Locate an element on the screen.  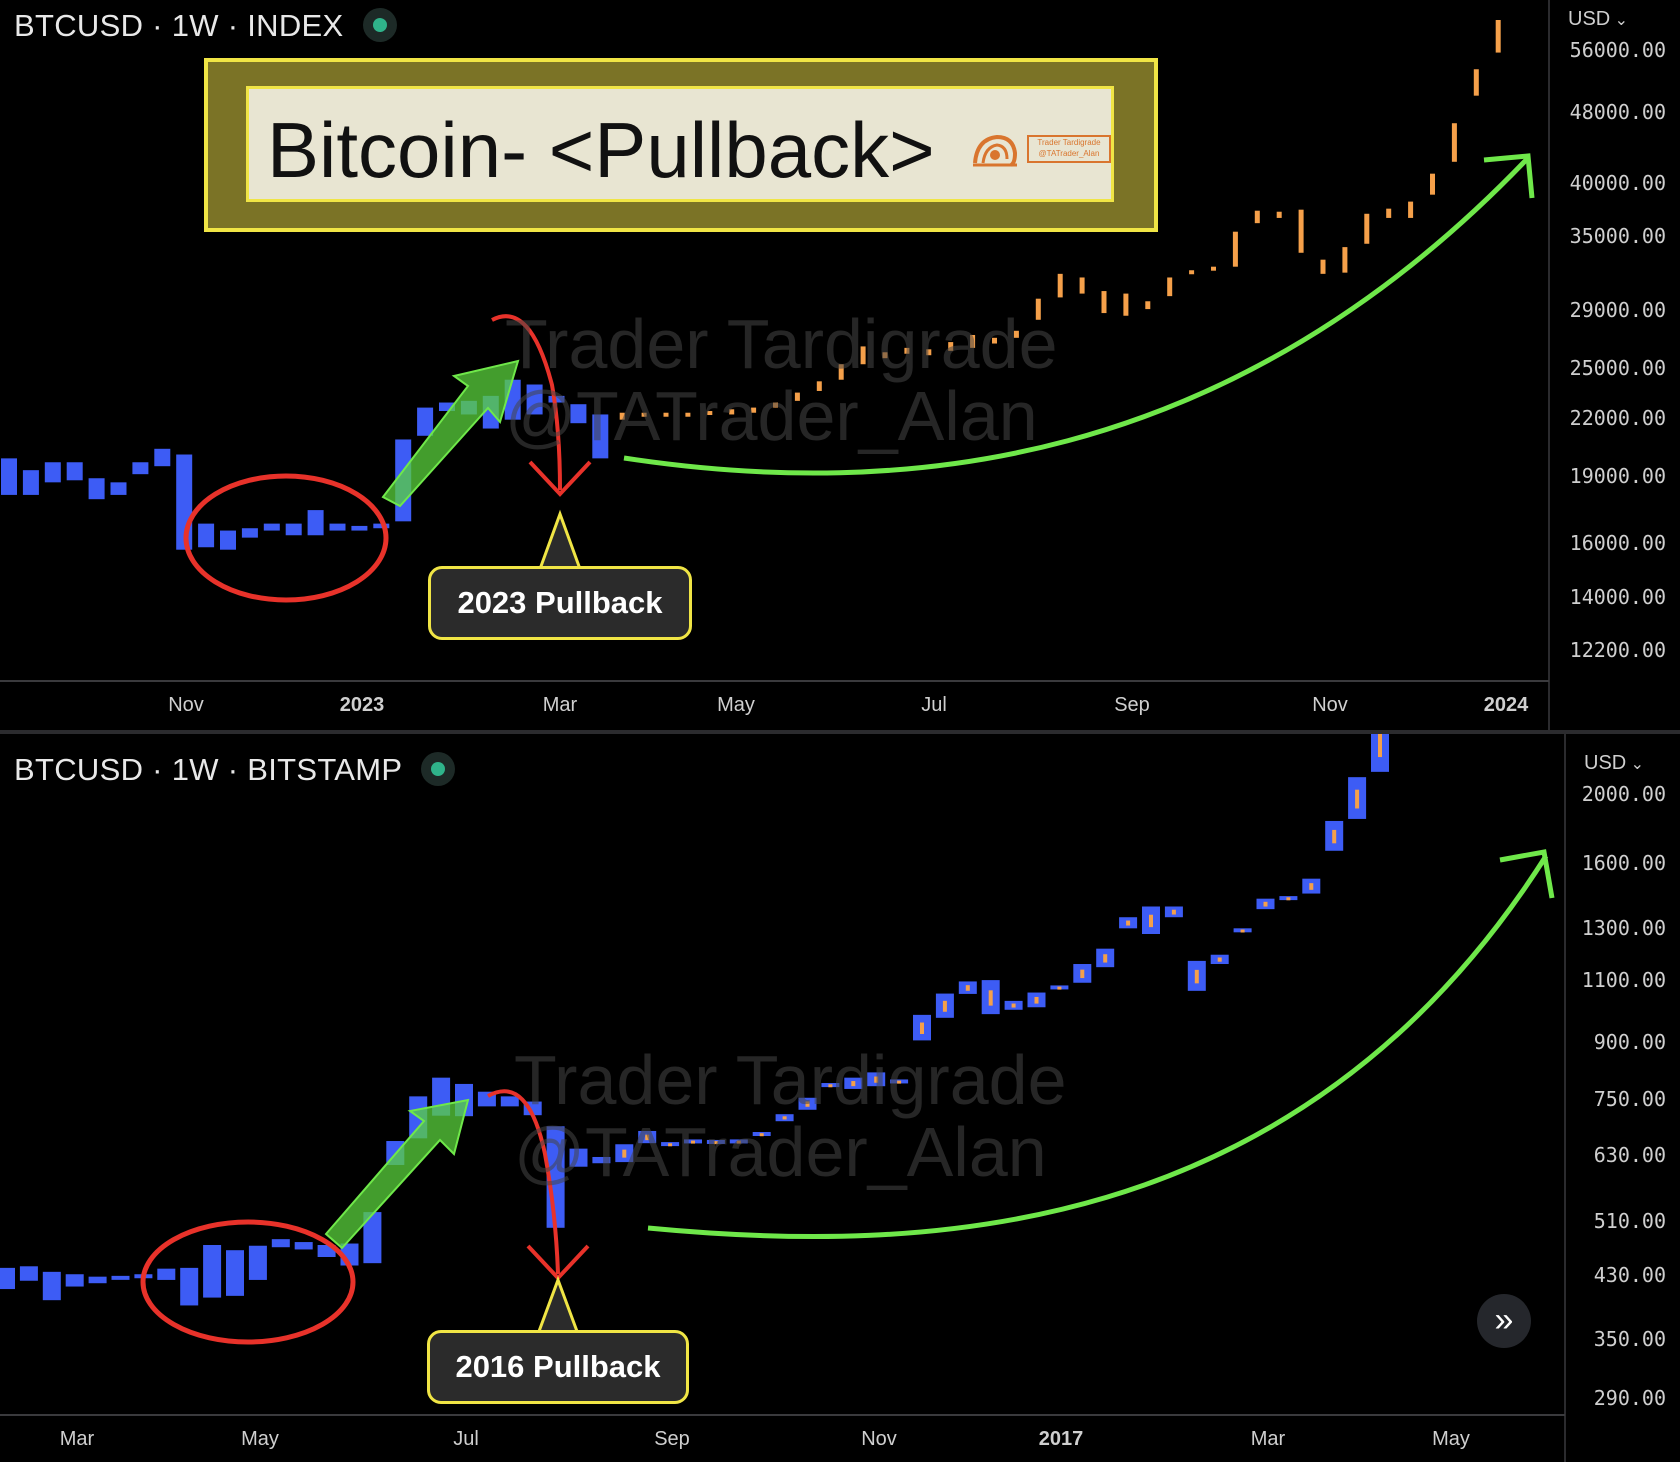
scroll-to-realtime-button: » is located at coordinates (1504, 1321).